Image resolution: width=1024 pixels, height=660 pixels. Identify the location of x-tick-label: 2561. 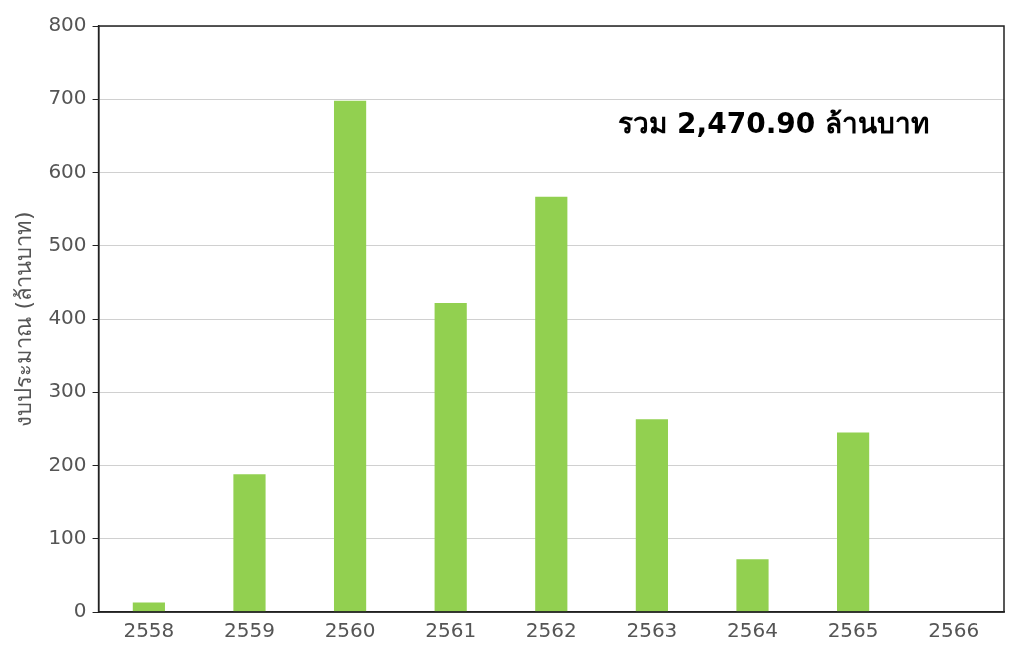
(451, 630).